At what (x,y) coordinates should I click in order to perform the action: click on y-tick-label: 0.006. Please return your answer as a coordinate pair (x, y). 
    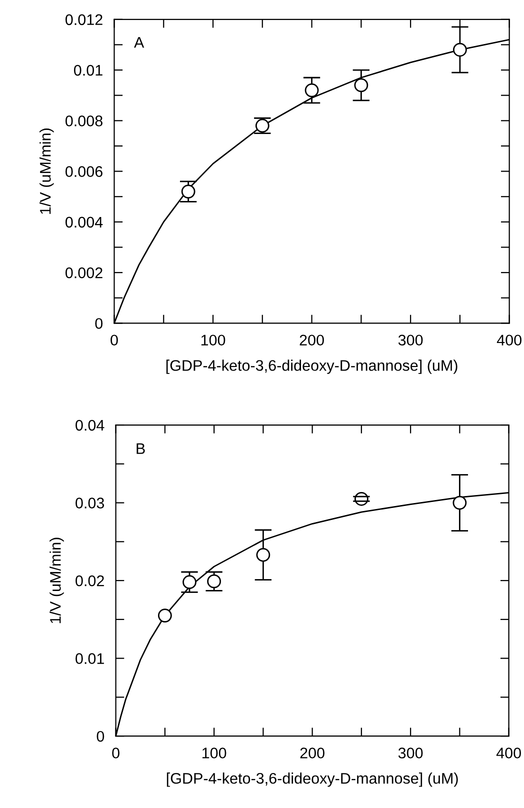
    Looking at the image, I should click on (83, 171).